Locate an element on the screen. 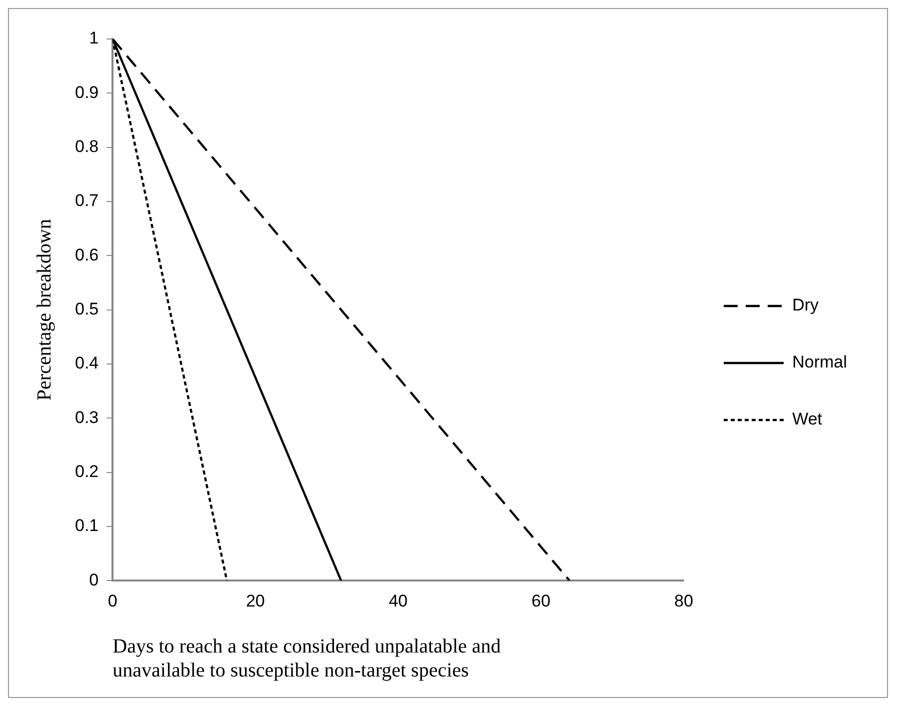 This screenshot has height=709, width=898. y-tick-label: 0.4 is located at coordinates (86, 363).